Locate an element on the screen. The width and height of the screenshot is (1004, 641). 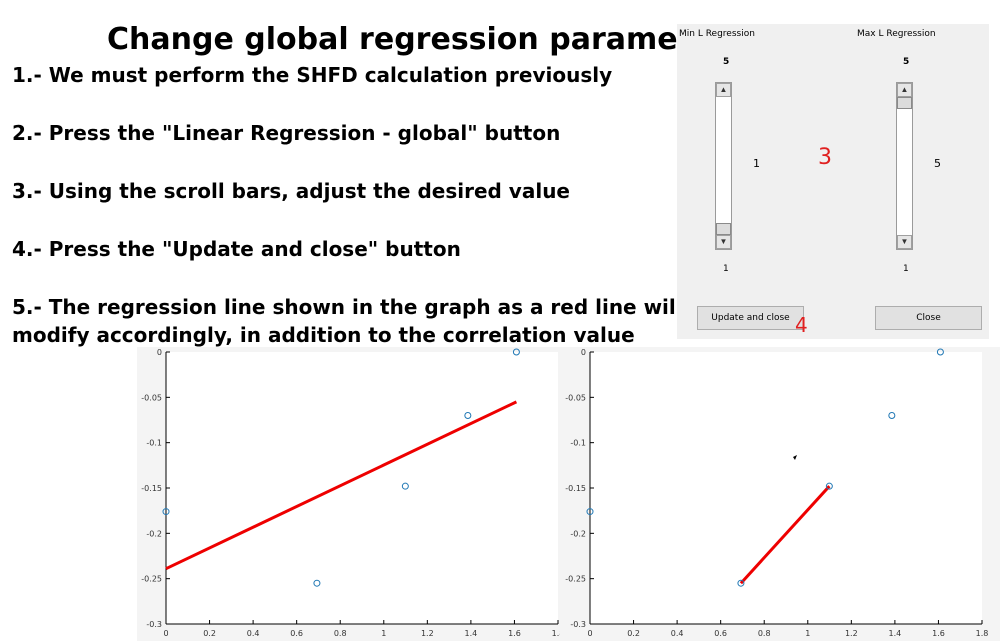
min-regression-value: 1 is located at coordinates (756, 163).